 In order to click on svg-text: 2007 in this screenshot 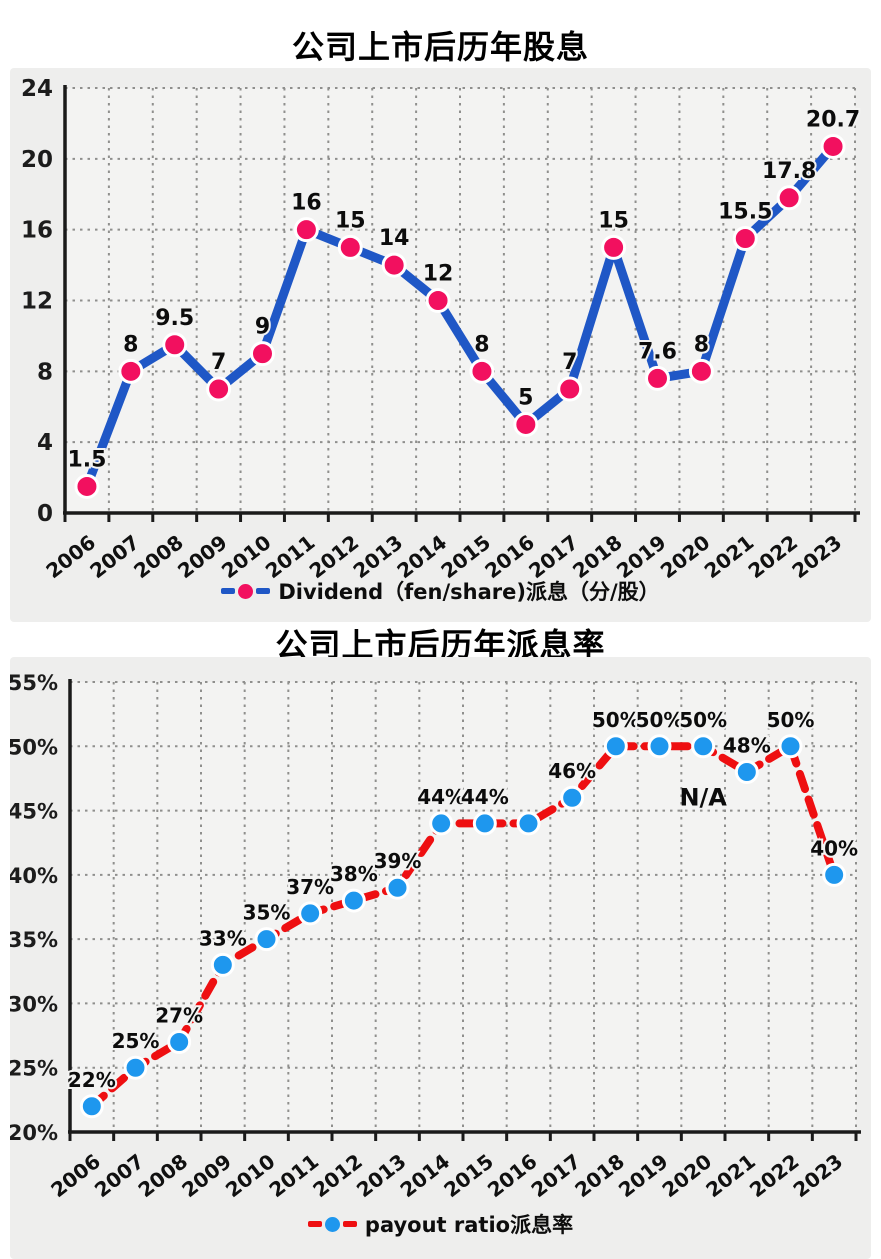, I will do `click(119, 1175)`.